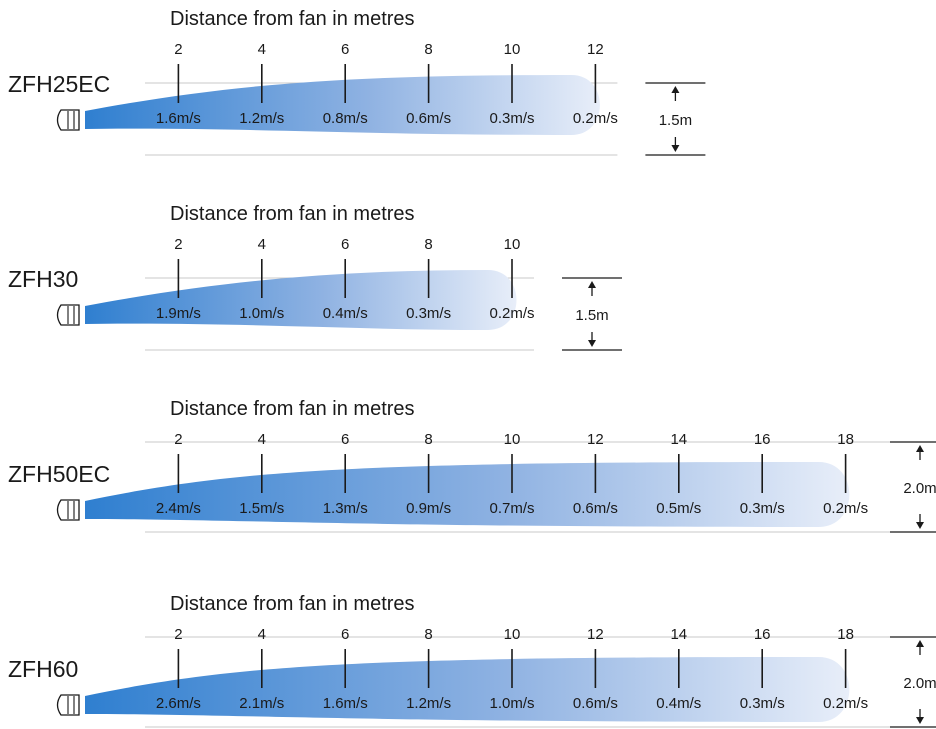 Image resolution: width=936 pixels, height=729 pixels. Describe the element at coordinates (345, 118) in the screenshot. I see `velocity-label: 0.8m/s` at that location.